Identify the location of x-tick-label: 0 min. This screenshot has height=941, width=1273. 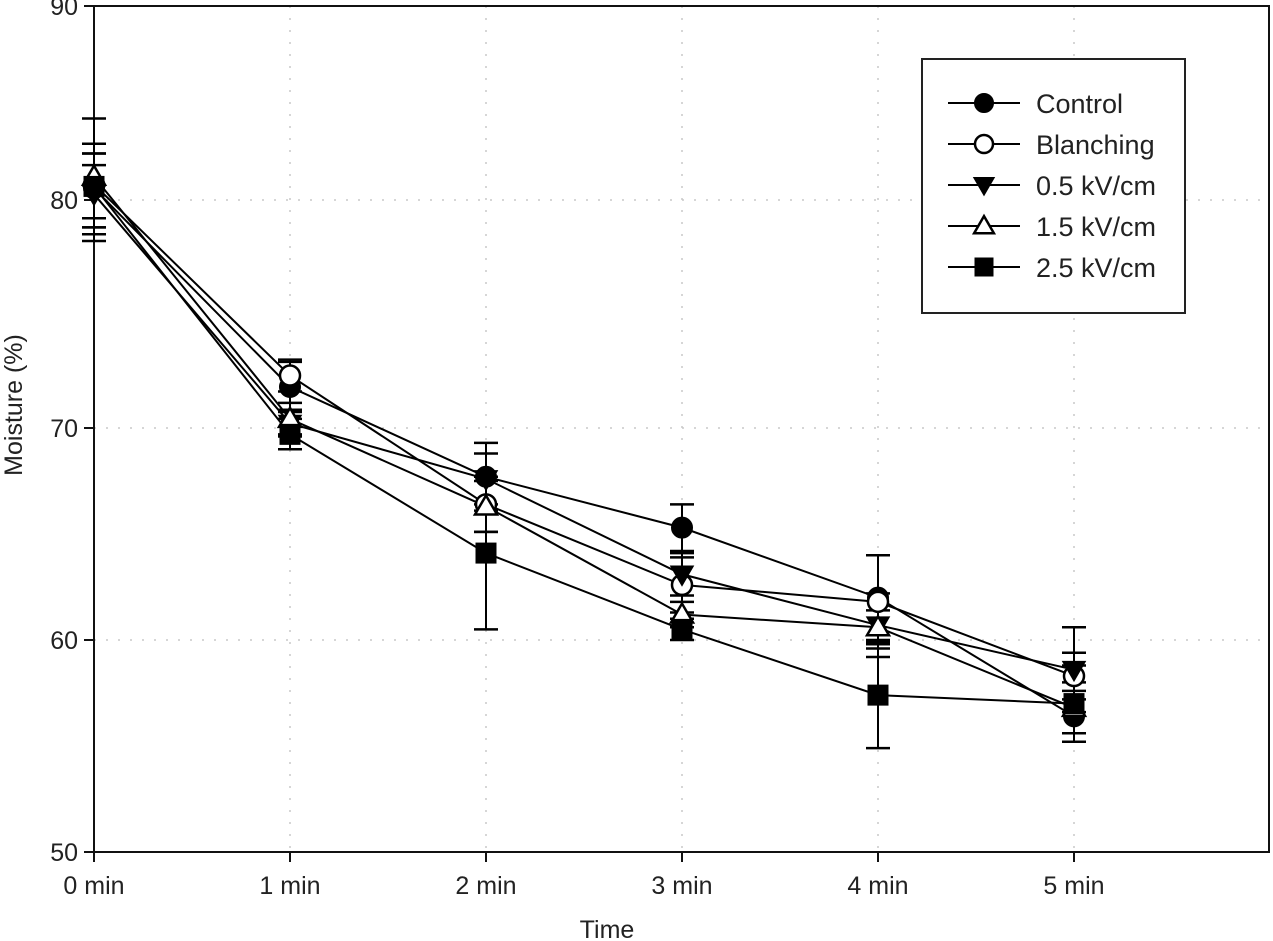
(93, 886).